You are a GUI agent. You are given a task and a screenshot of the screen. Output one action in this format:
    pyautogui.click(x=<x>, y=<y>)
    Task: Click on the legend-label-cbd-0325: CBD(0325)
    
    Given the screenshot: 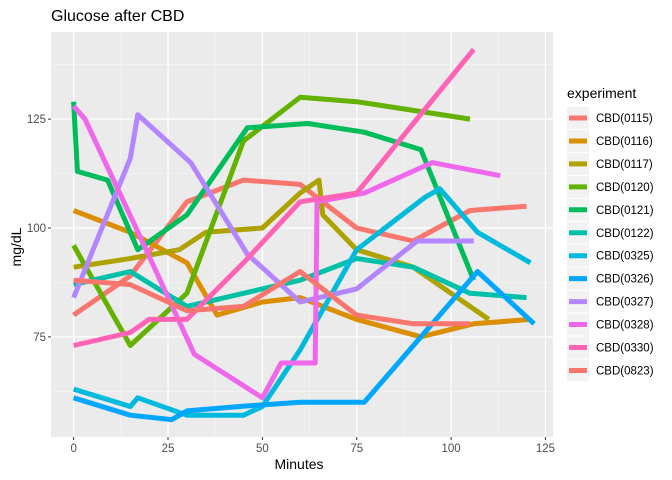 What is the action you would take?
    pyautogui.click(x=625, y=257)
    